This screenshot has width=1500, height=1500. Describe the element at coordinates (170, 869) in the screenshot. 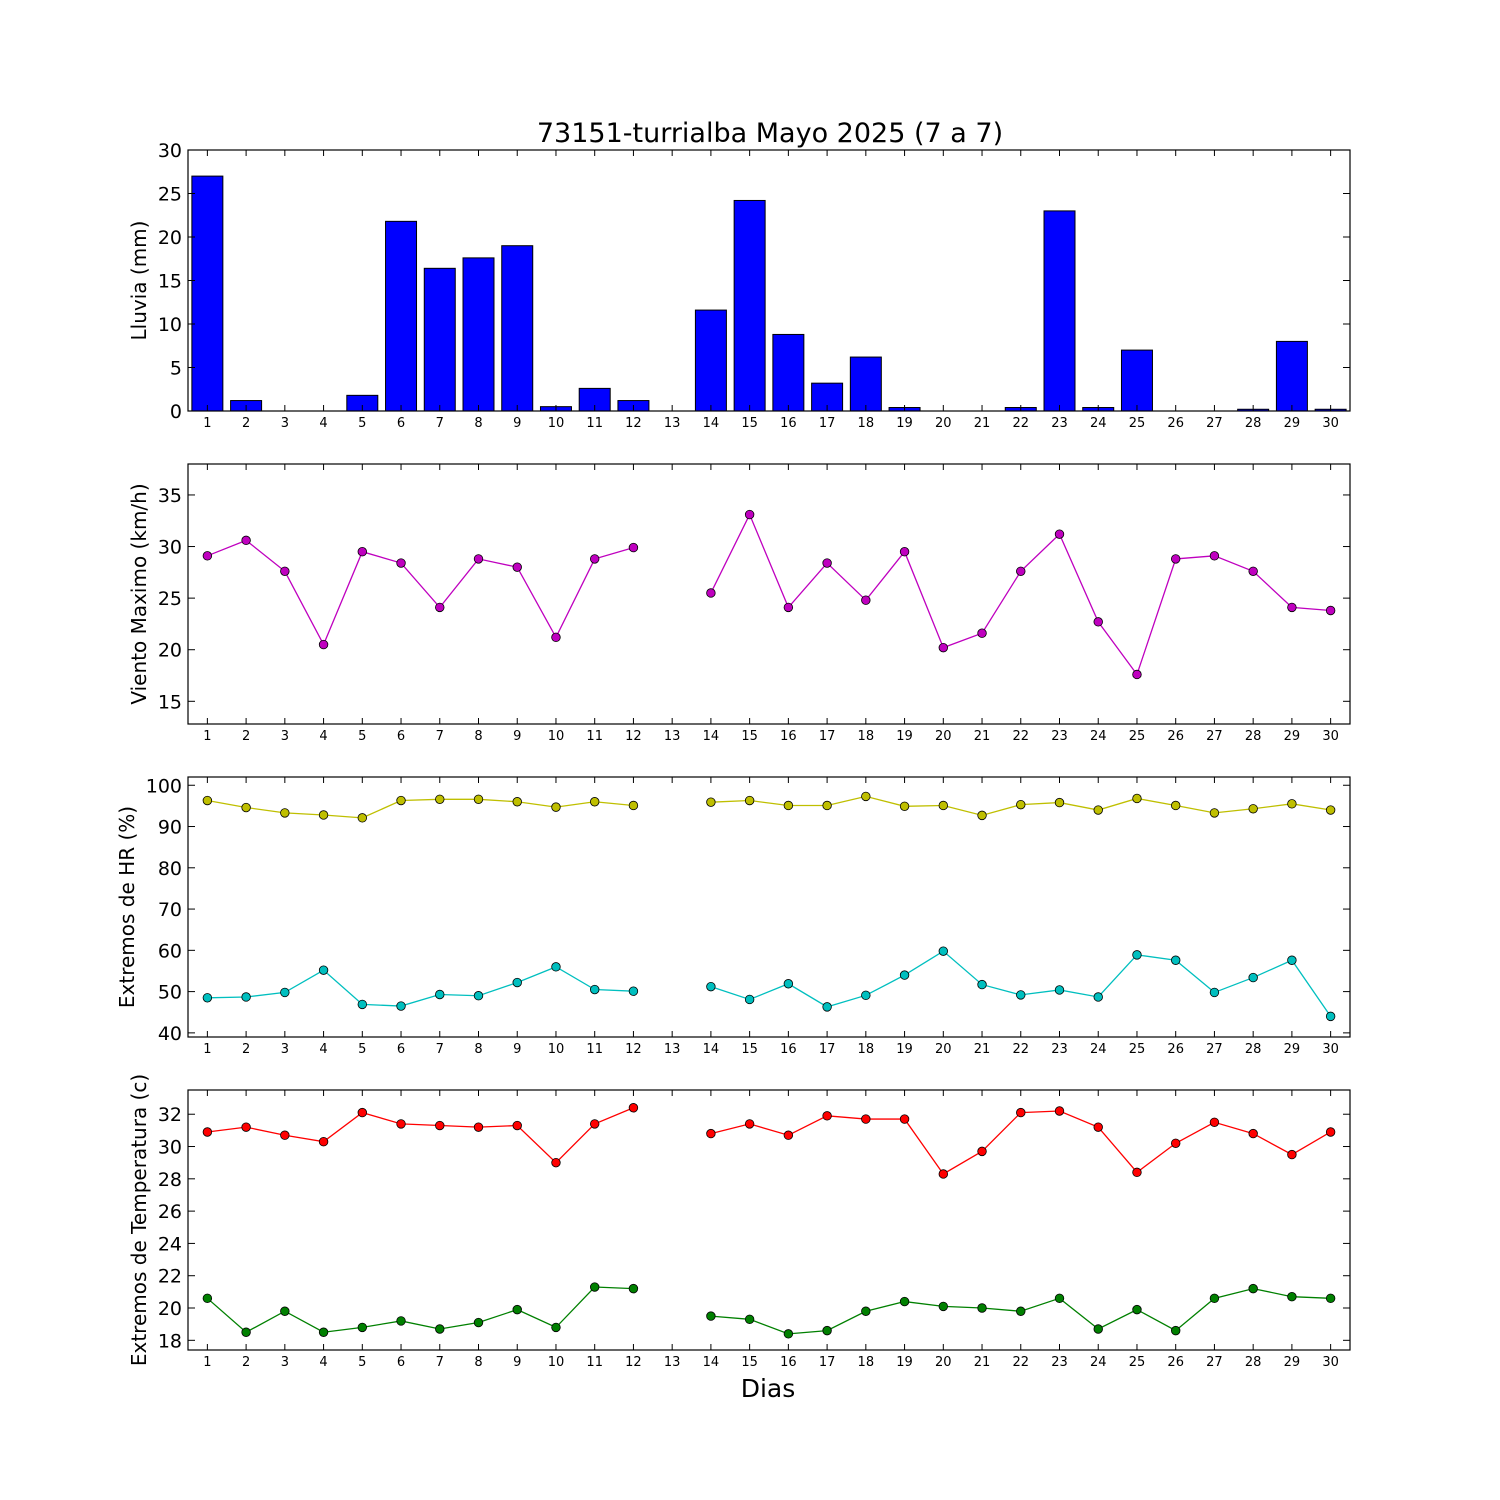

I see `y-tick-label: 80` at that location.